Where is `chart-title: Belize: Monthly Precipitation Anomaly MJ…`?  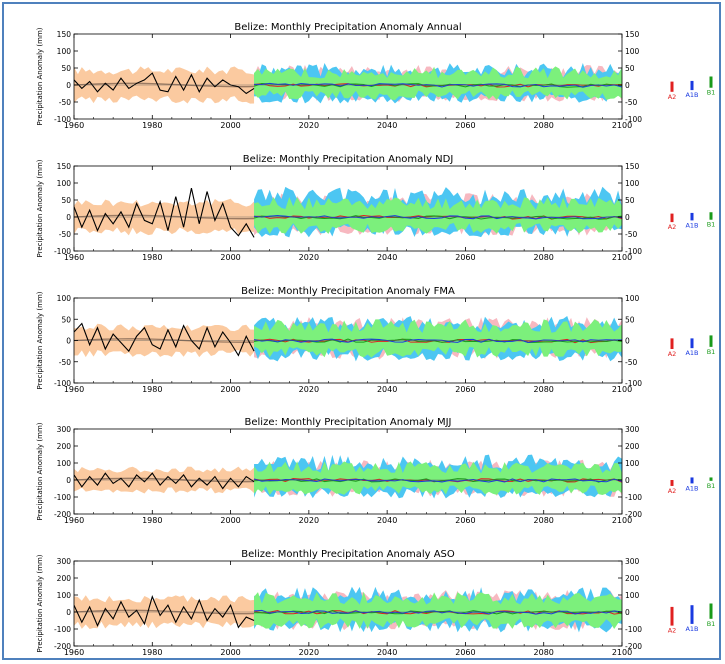
chart-title: Belize: Monthly Precipitation Anomaly MJ… is located at coordinates (348, 422).